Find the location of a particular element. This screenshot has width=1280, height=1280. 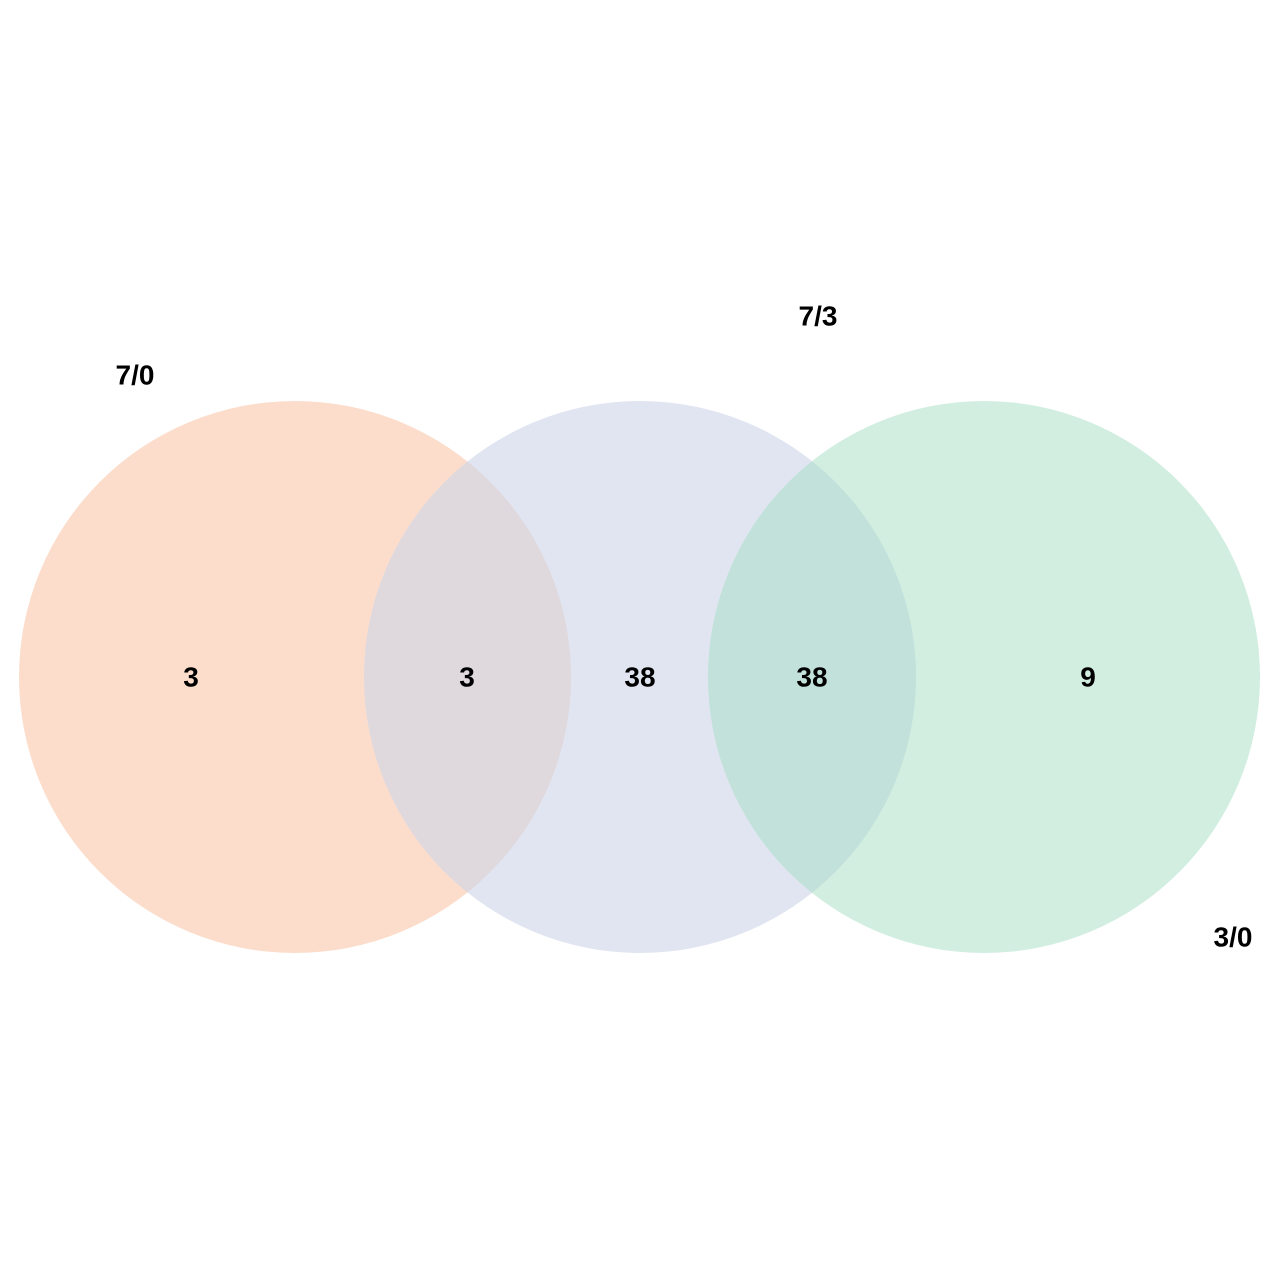

count-7-3-and-3-0: 38 is located at coordinates (811, 676).